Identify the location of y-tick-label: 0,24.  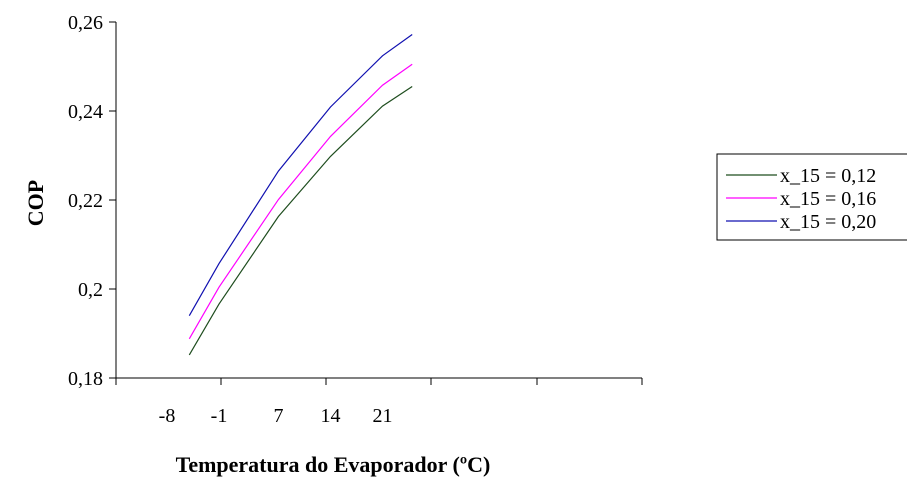
(85, 112).